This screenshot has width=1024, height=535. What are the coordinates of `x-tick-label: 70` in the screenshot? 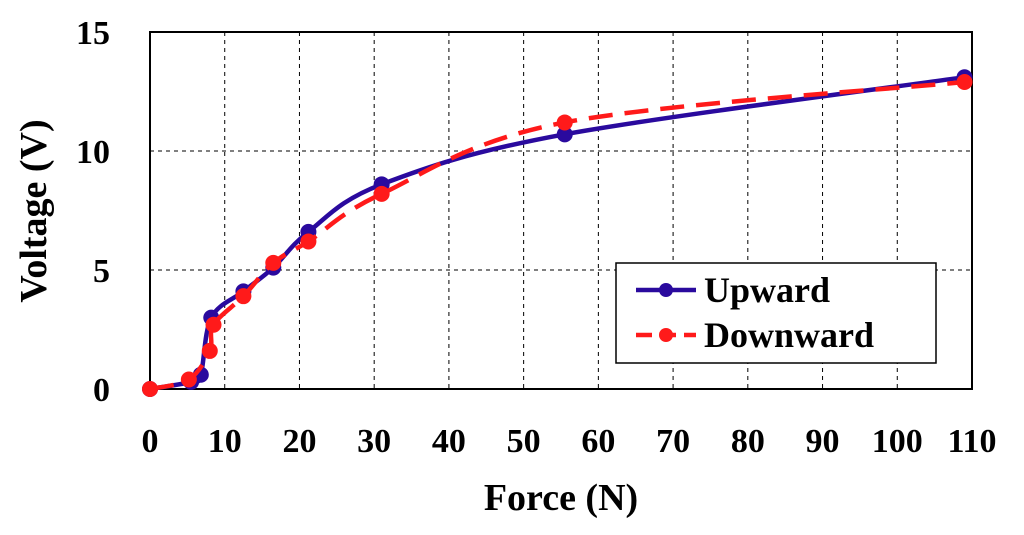 It's located at (673, 441).